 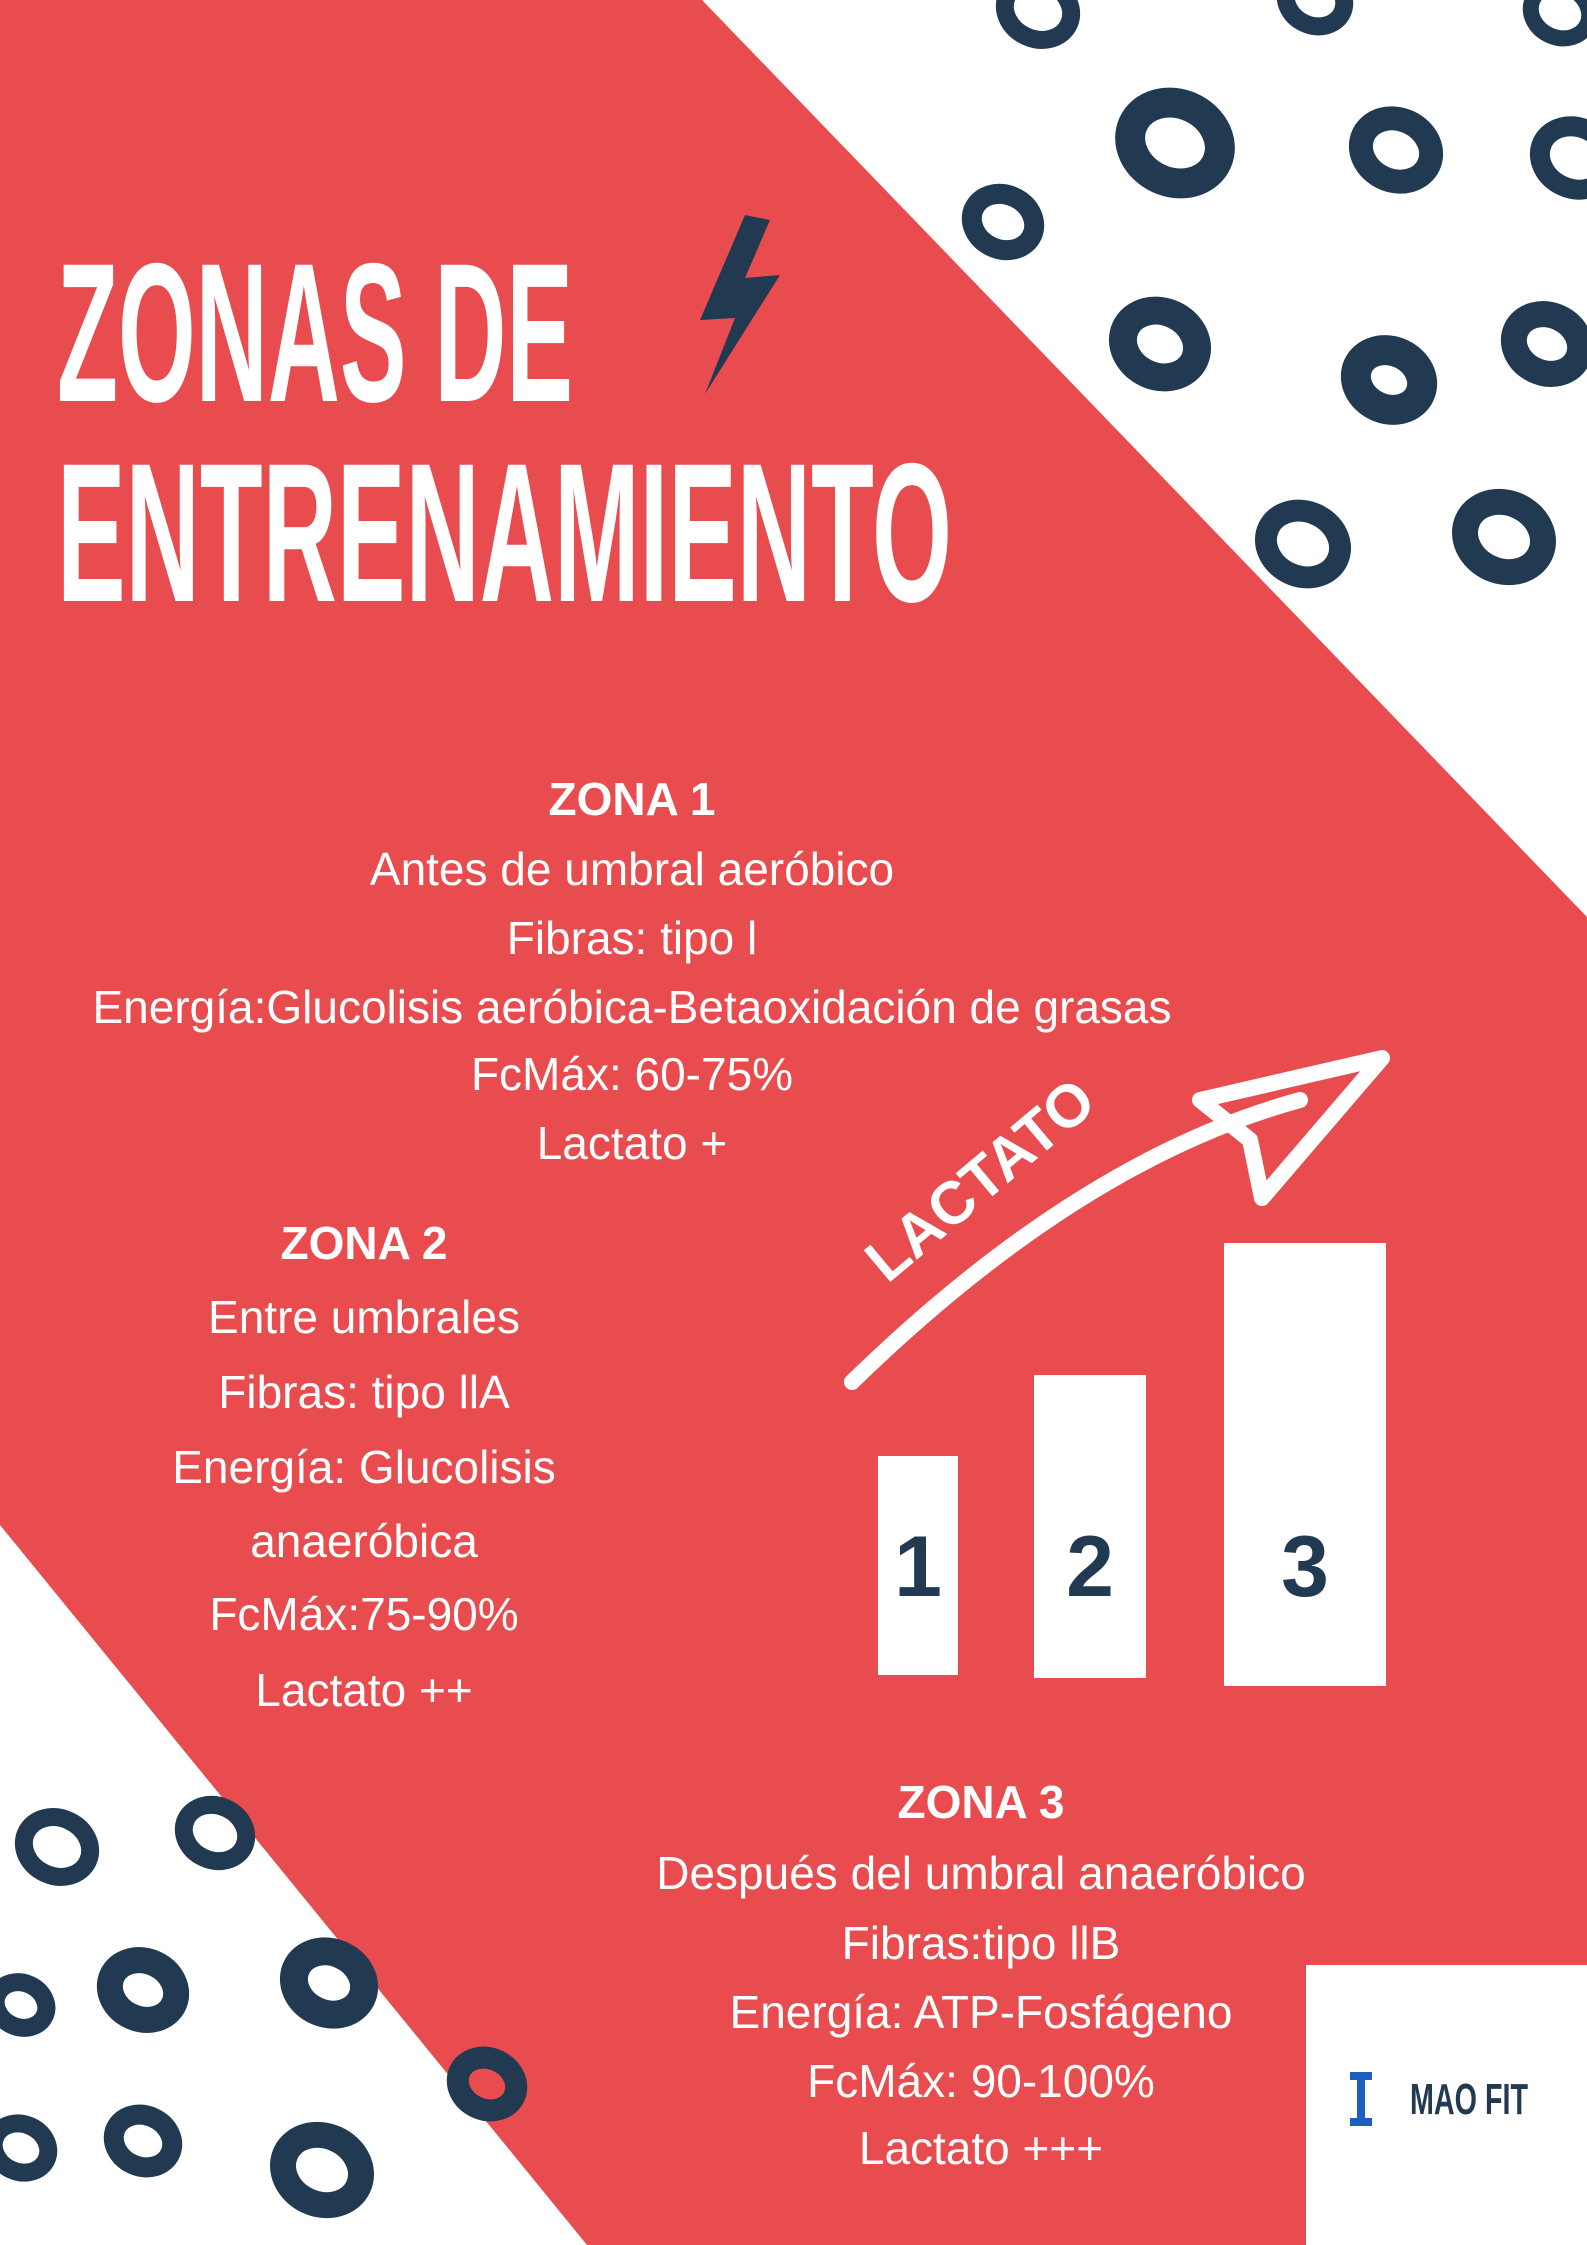 I want to click on zone-line: Entre umbrales, so click(x=364, y=1317).